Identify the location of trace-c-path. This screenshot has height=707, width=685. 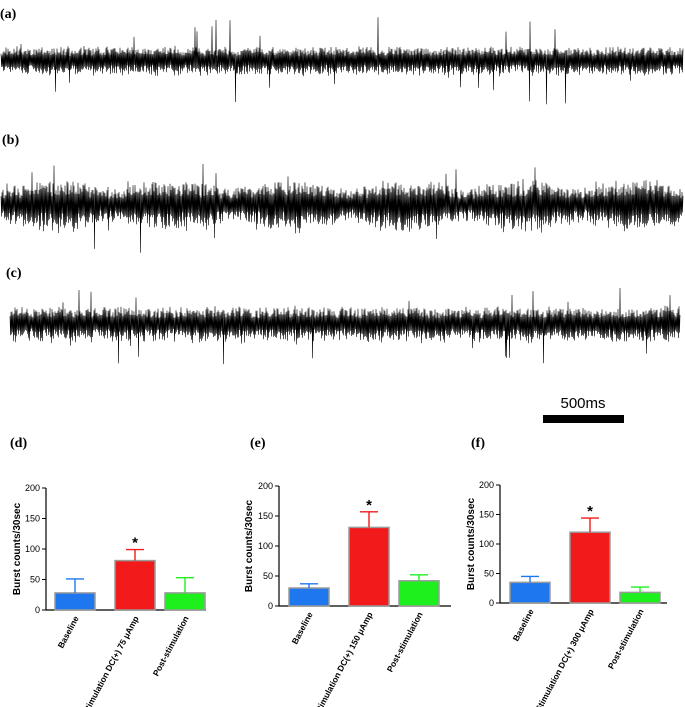
(345, 326).